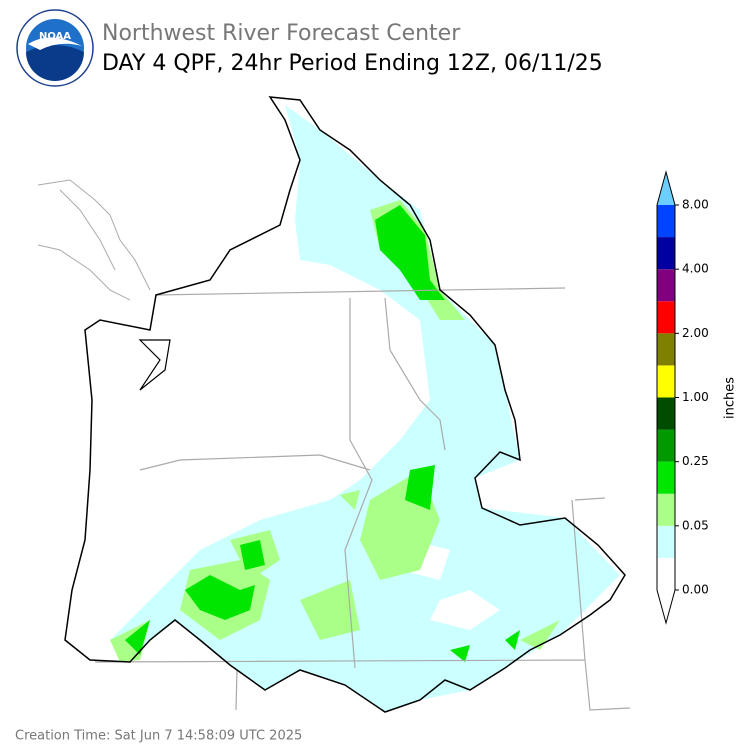 The height and width of the screenshot is (756, 756). I want to click on colorbar-tick-label: 0.05, so click(695, 525).